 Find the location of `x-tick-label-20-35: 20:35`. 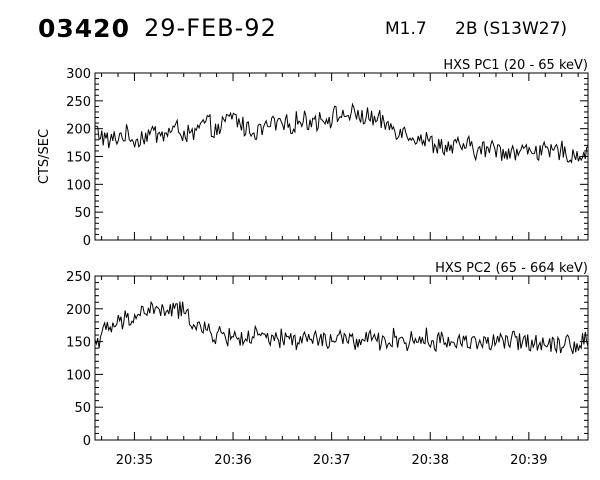

x-tick-label-20-35: 20:35 is located at coordinates (134, 460).